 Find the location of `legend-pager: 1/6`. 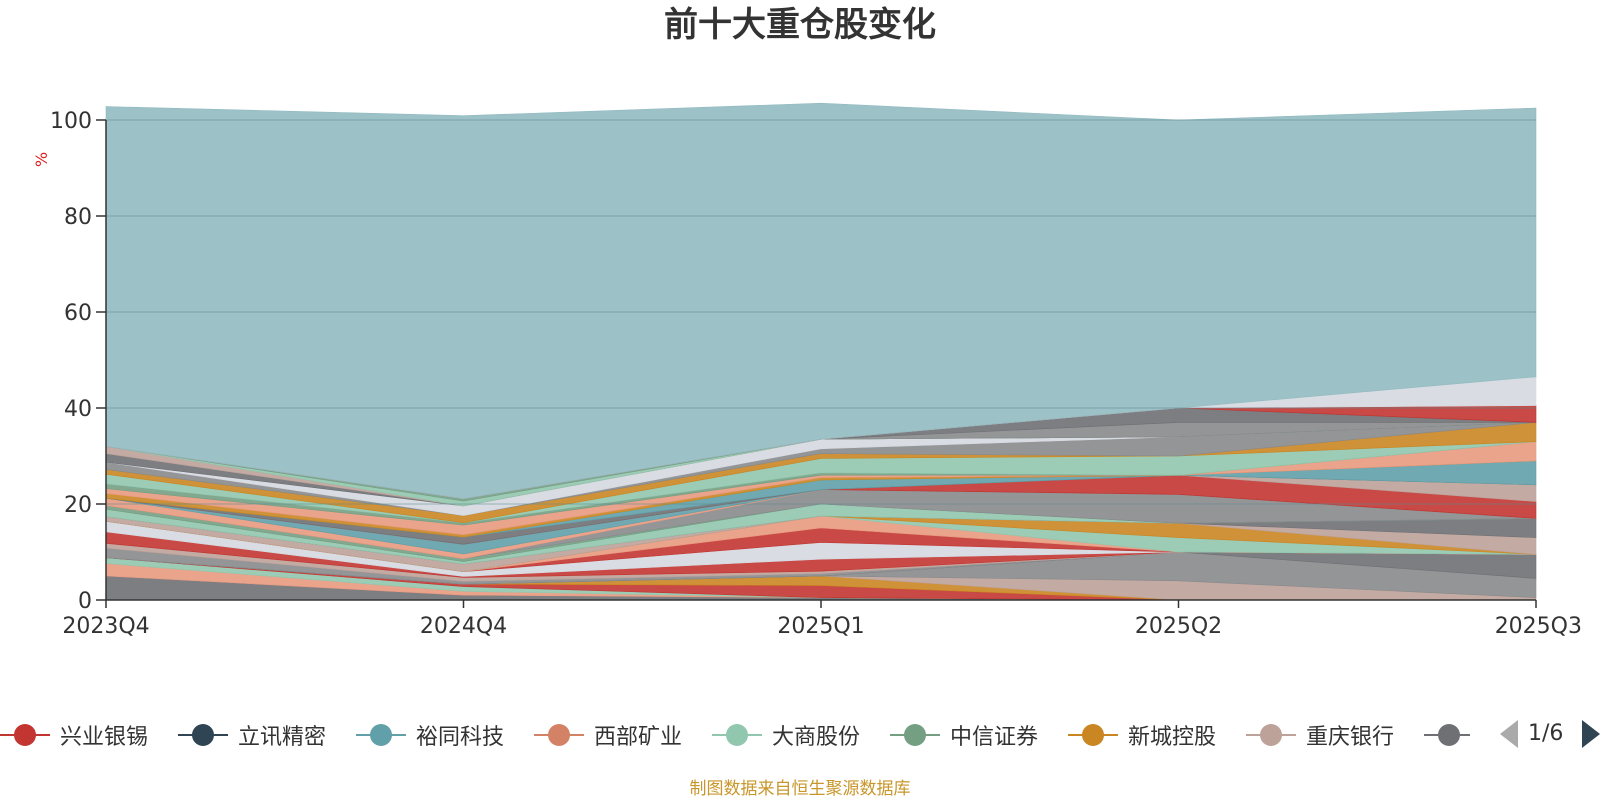

legend-pager: 1/6 is located at coordinates (1550, 734).